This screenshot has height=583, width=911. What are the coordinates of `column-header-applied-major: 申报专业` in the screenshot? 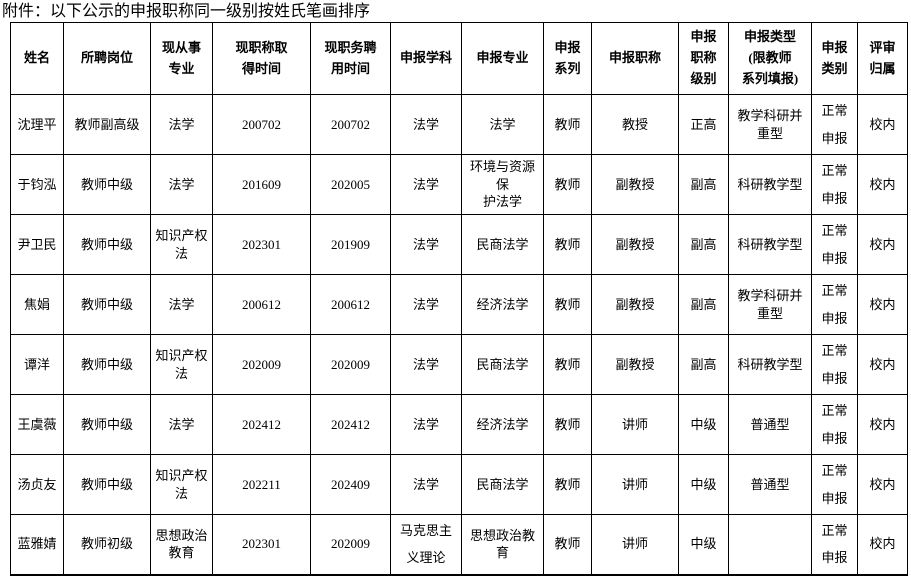 It's located at (502, 58).